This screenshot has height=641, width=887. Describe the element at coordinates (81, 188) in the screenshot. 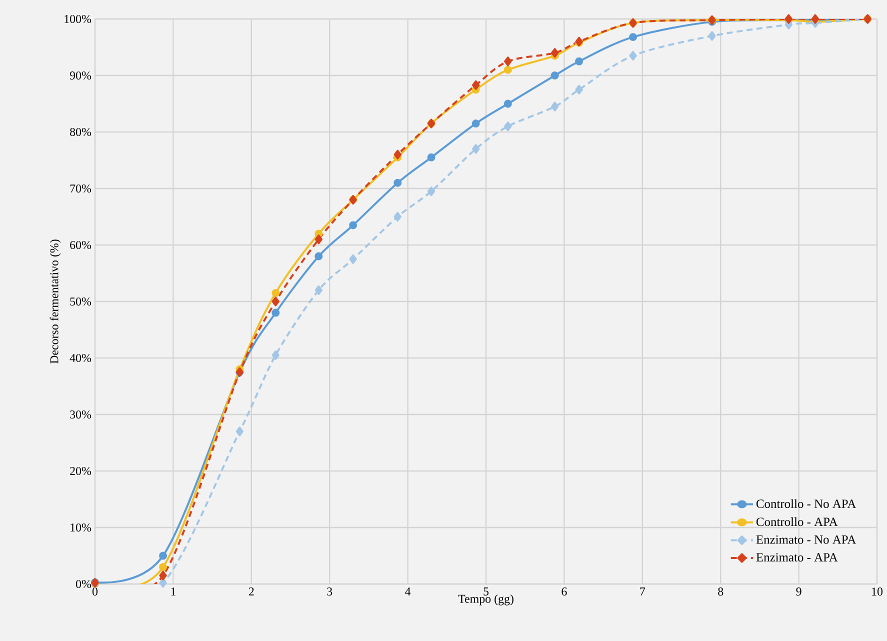

I see `y-tick-label: 70%` at that location.